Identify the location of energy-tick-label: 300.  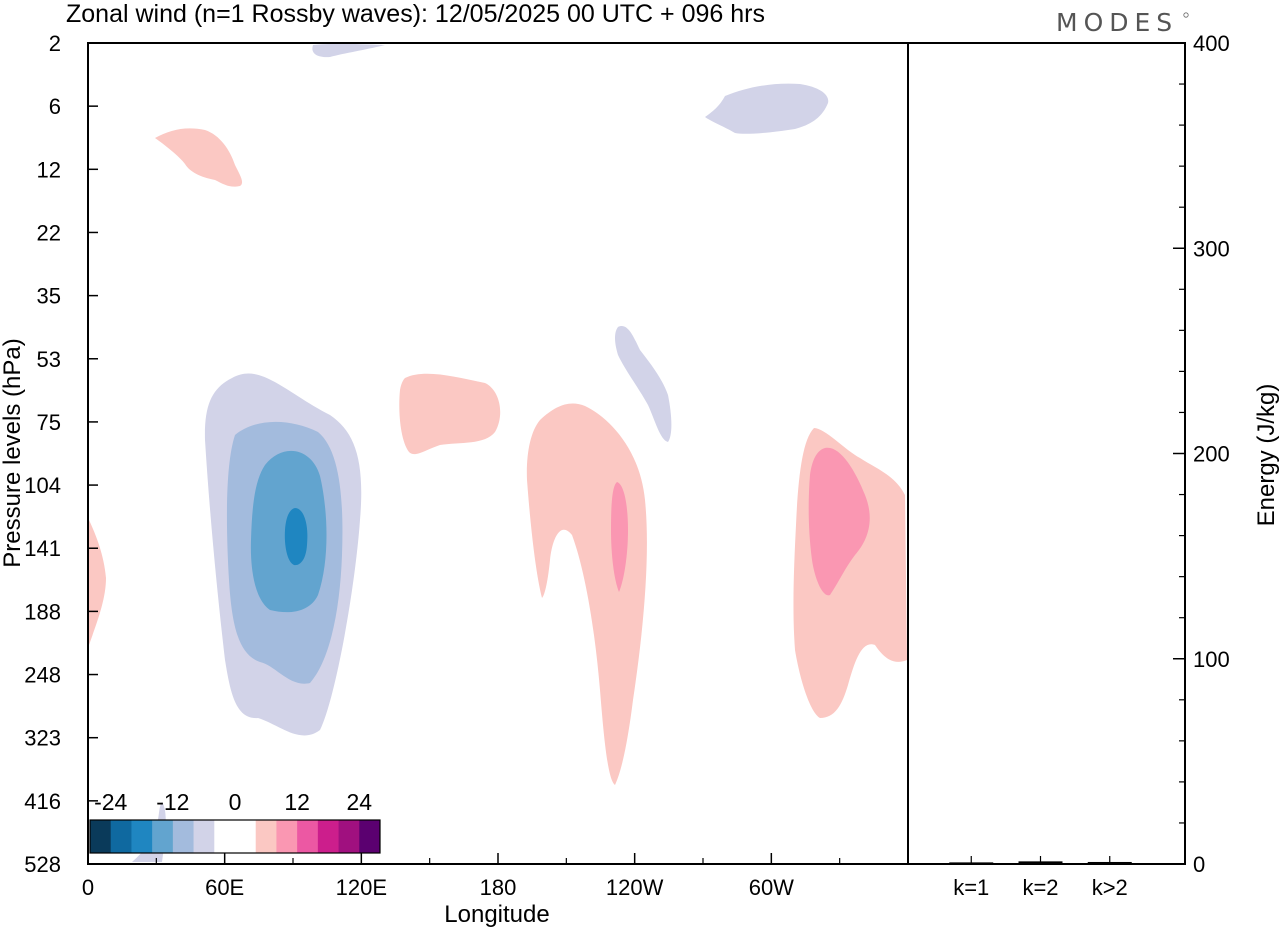
(1211, 248).